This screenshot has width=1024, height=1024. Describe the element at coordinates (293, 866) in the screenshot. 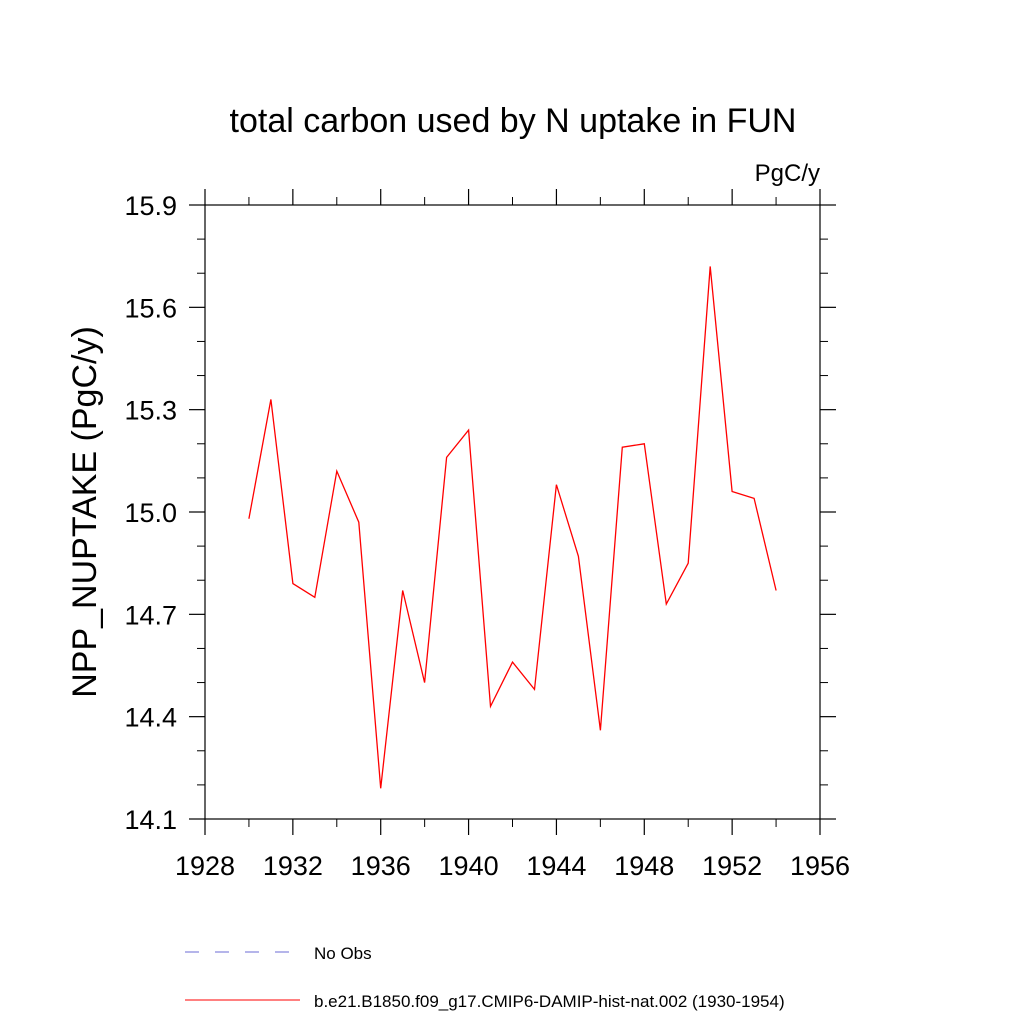

I see `x-tick-label: 1932` at that location.